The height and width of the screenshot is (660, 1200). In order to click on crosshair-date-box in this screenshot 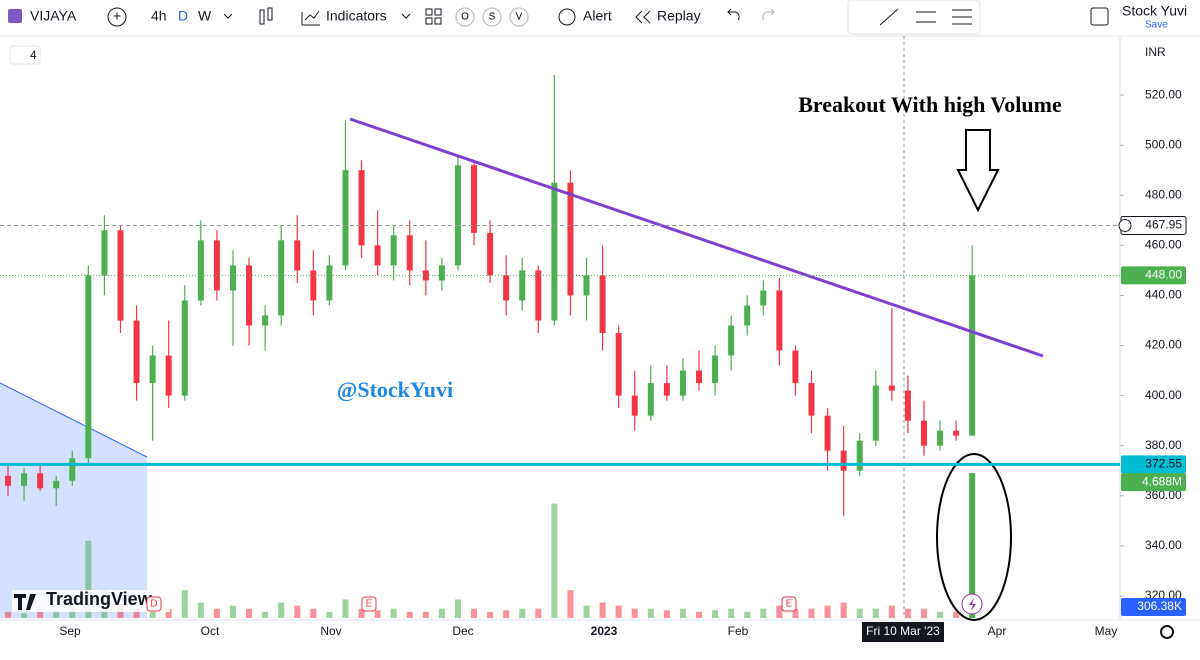, I will do `click(903, 632)`.